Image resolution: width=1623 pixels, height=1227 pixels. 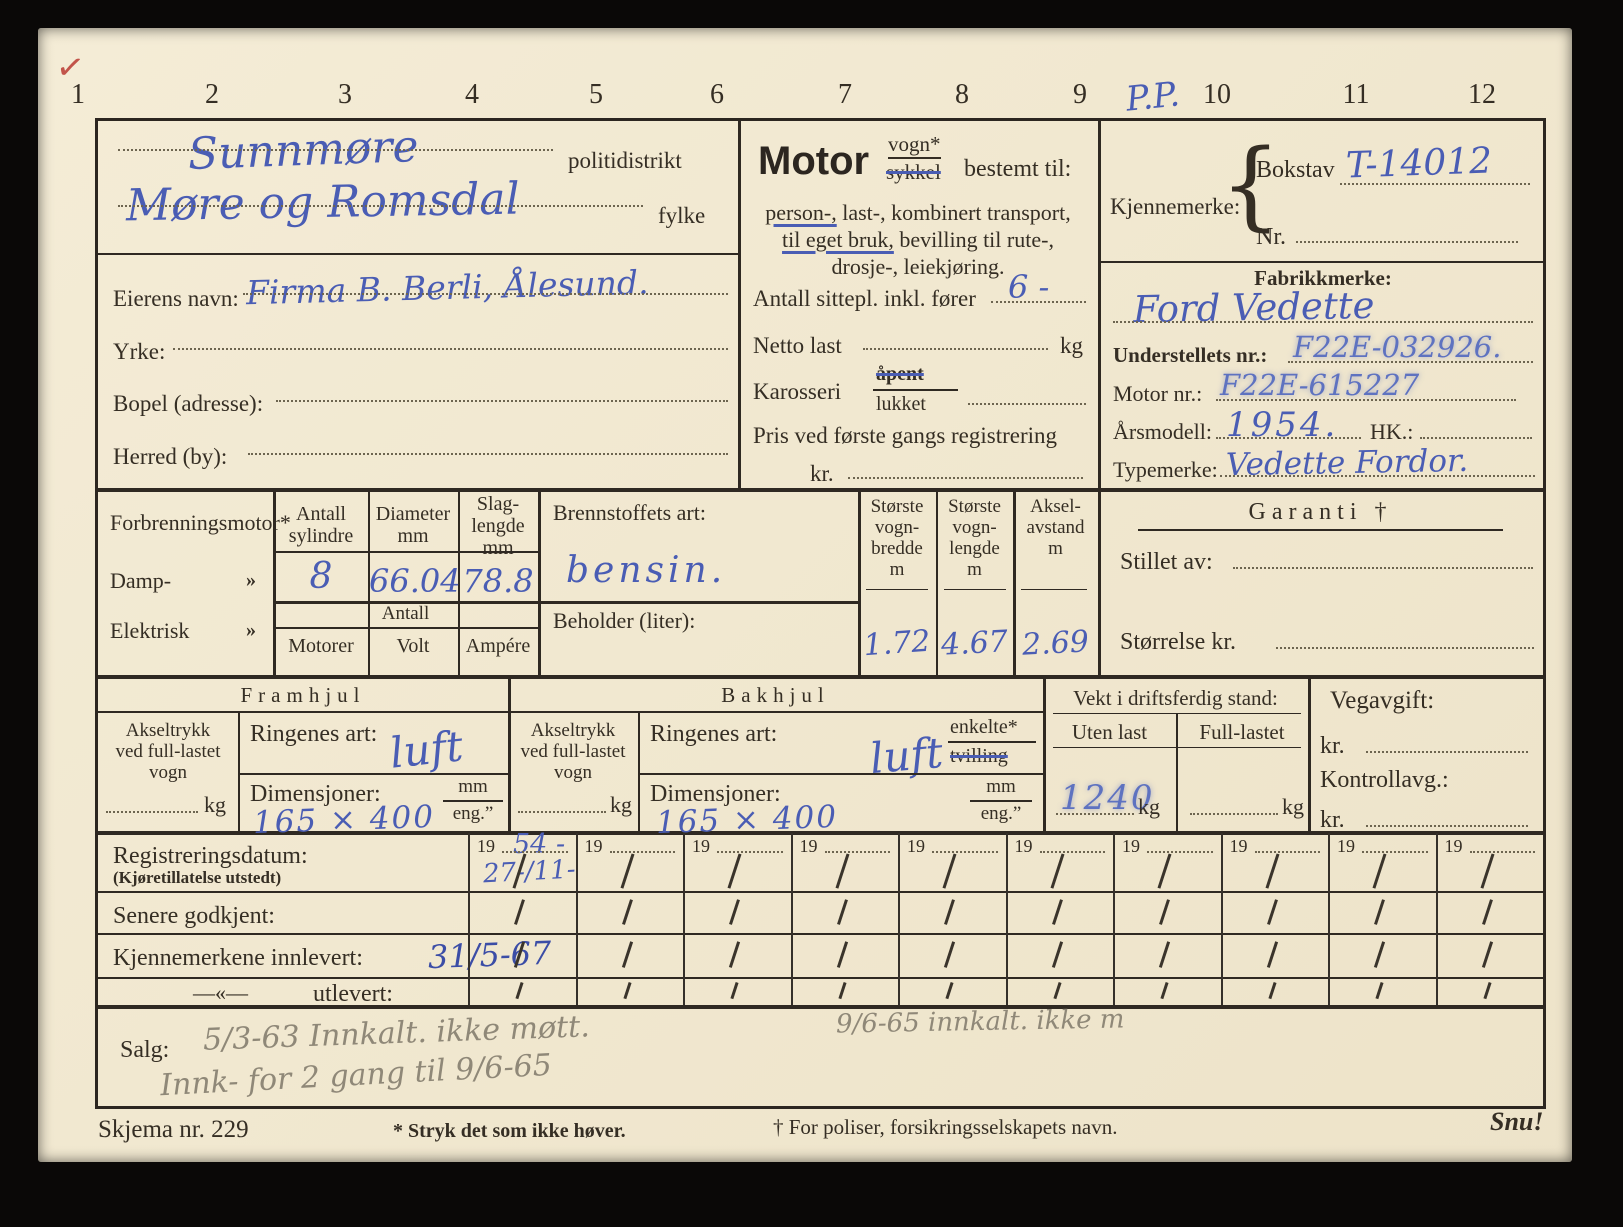 What do you see at coordinates (145, 1050) in the screenshot?
I see `salg-label: Salg:` at bounding box center [145, 1050].